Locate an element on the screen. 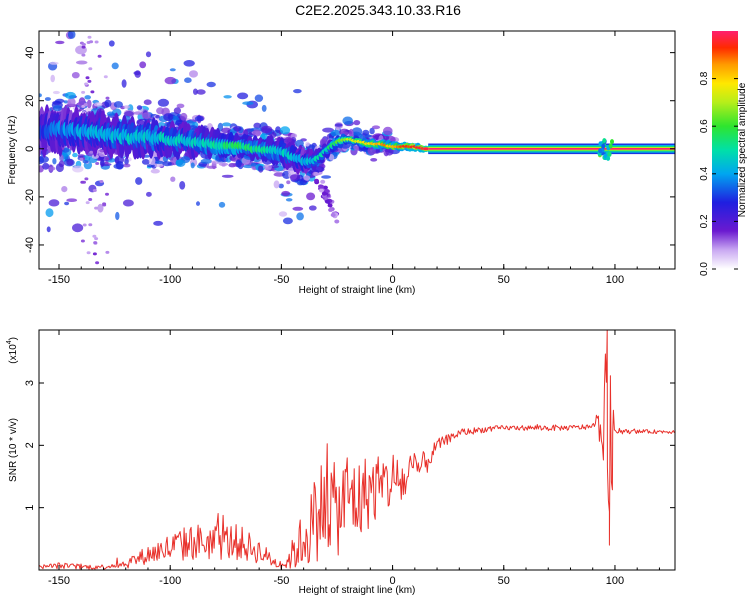 This screenshot has width=750, height=600. snr-scale-factor: (x104) is located at coordinates (12, 350).